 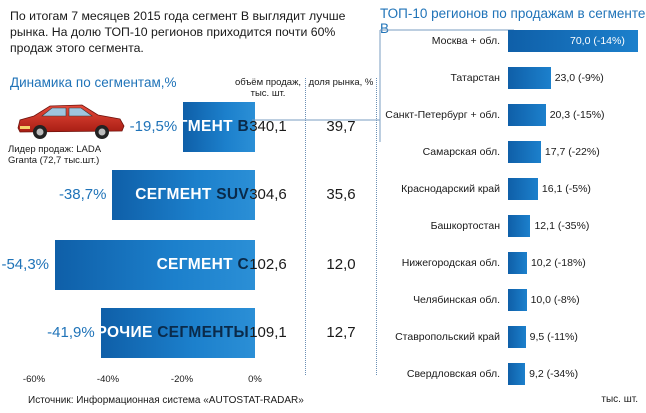 What do you see at coordinates (25, 264) in the screenshot?
I see `segment-change-label: -54,3%` at bounding box center [25, 264].